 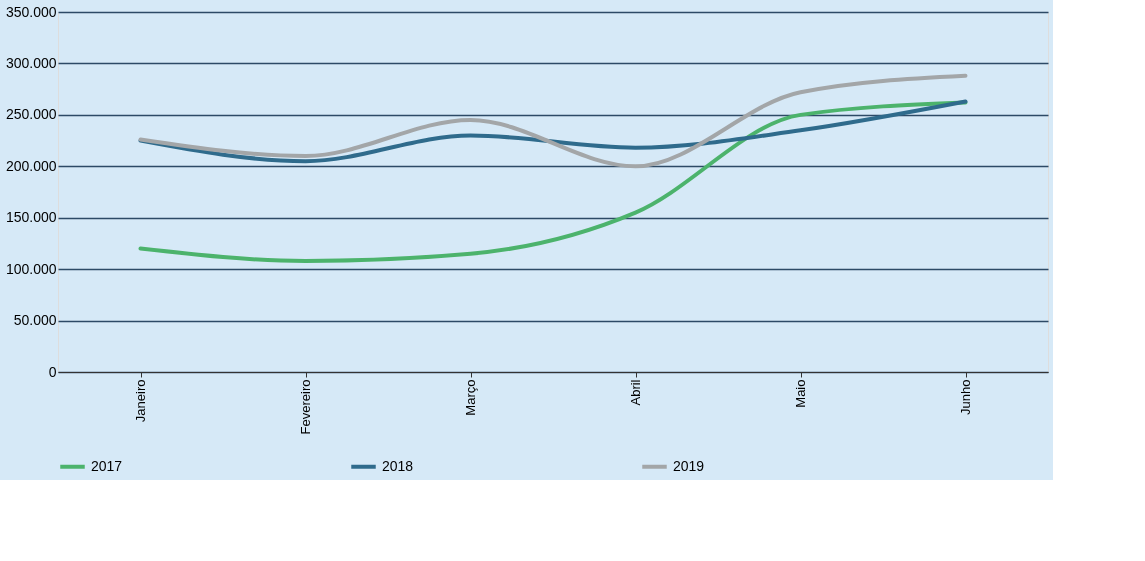 What do you see at coordinates (31, 165) in the screenshot?
I see `y-tick-label: 200.000` at bounding box center [31, 165].